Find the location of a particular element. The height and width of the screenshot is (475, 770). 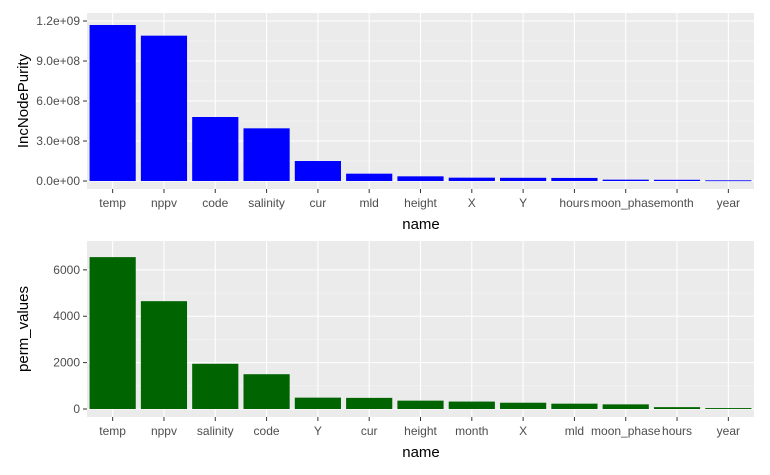

y-tick-label: 4000 is located at coordinates (66, 316).